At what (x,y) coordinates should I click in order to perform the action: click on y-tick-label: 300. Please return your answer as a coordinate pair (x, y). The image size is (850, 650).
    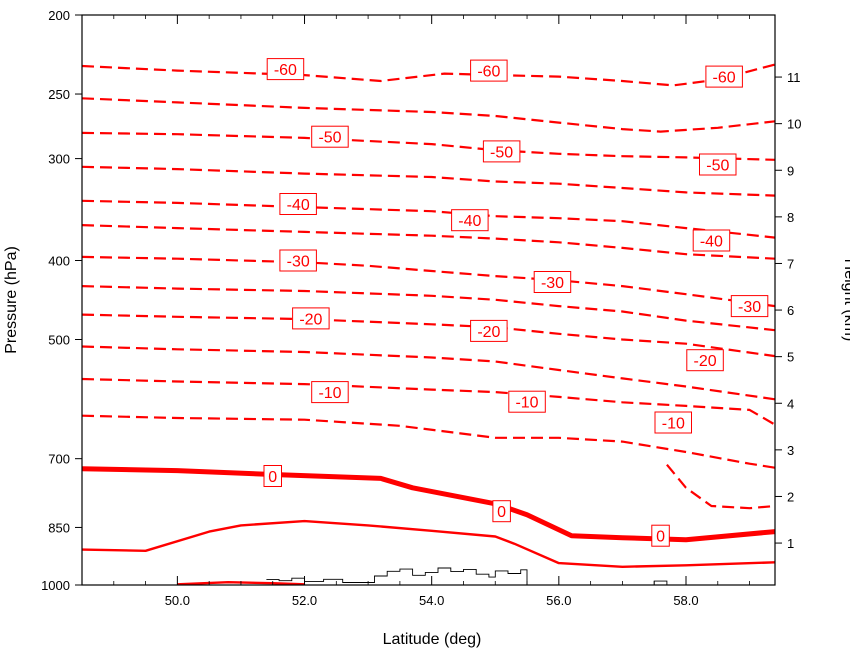
    Looking at the image, I should click on (59, 159).